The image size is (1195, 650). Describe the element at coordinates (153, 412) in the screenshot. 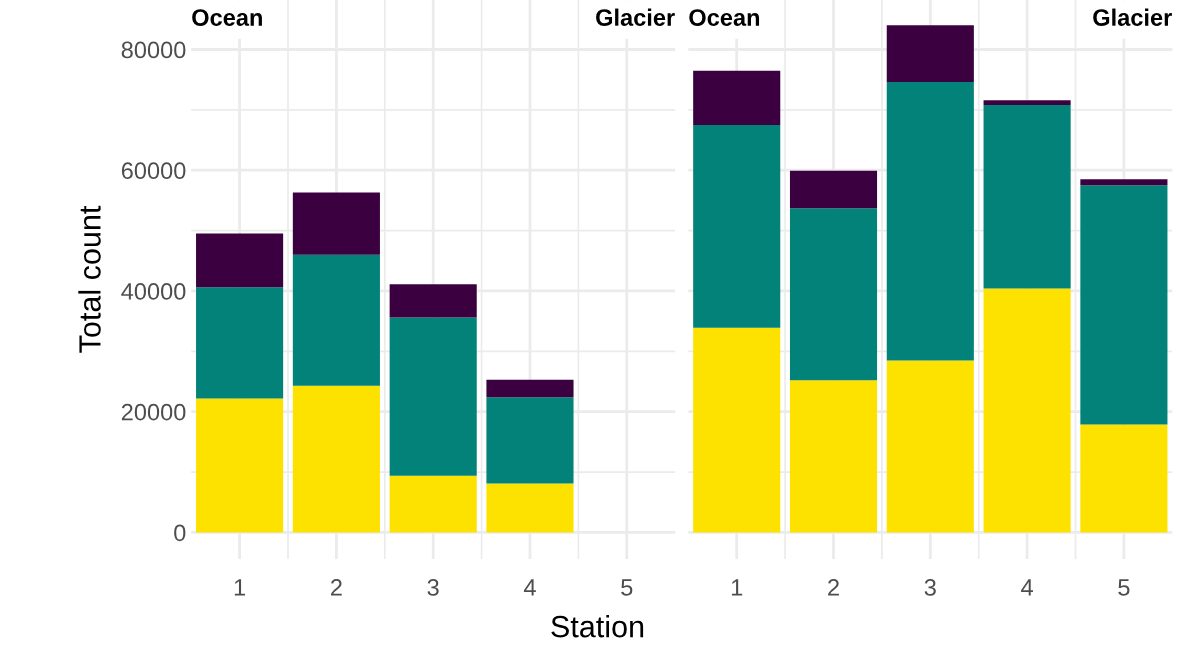

I see `y-tick-label: 20000` at that location.